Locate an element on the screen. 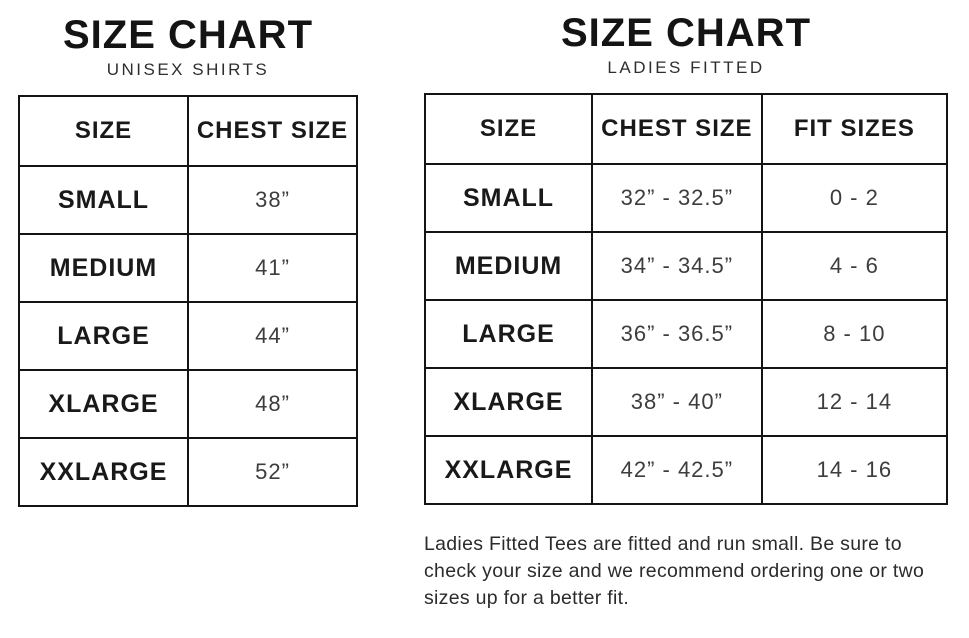  chest-value: 38” is located at coordinates (272, 200).